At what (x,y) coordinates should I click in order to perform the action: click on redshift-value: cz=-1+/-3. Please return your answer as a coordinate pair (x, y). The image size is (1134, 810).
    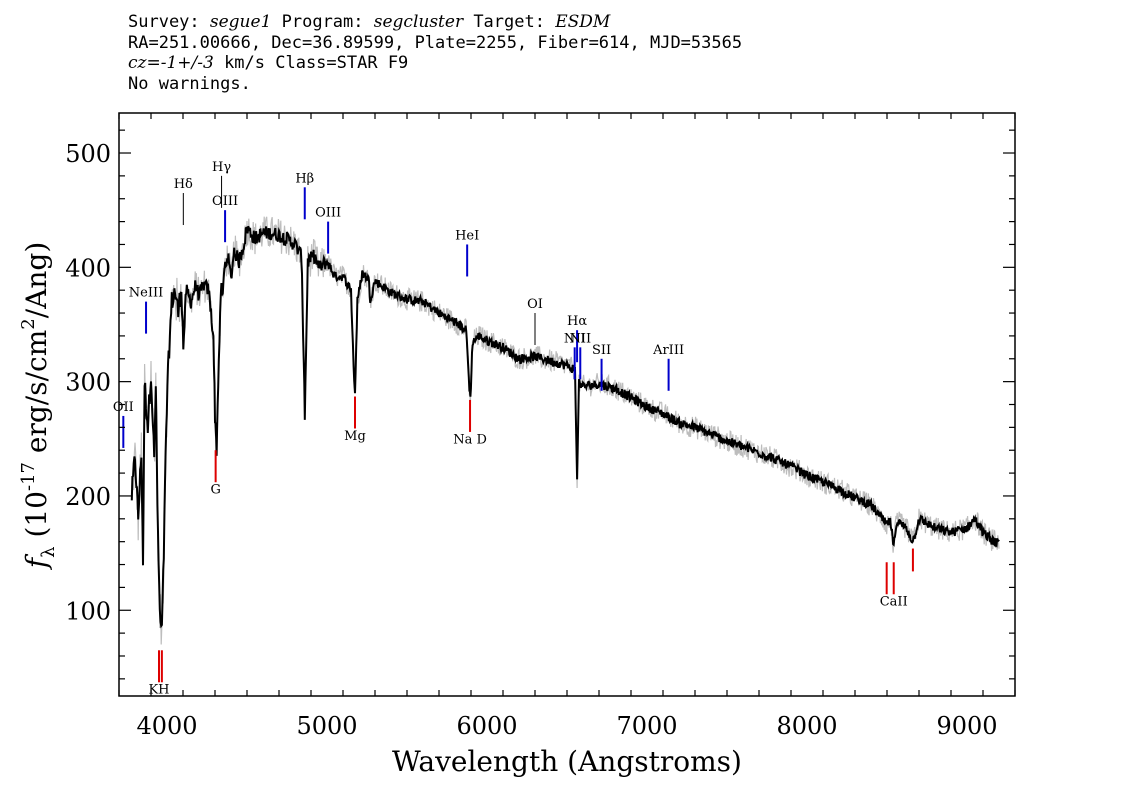
    Looking at the image, I should click on (171, 63).